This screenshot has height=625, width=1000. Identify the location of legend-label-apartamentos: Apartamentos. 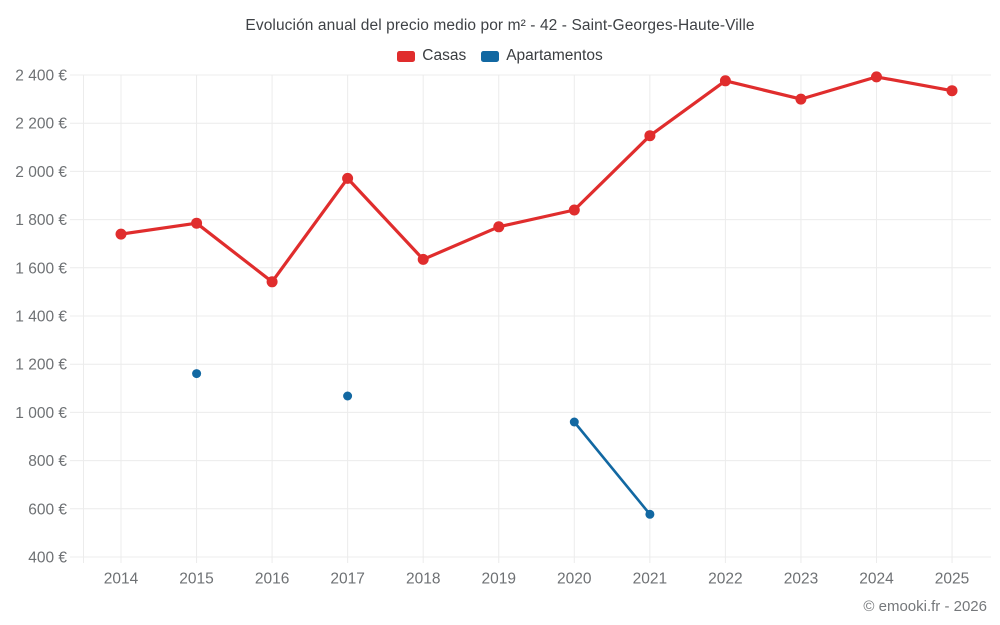
(554, 55).